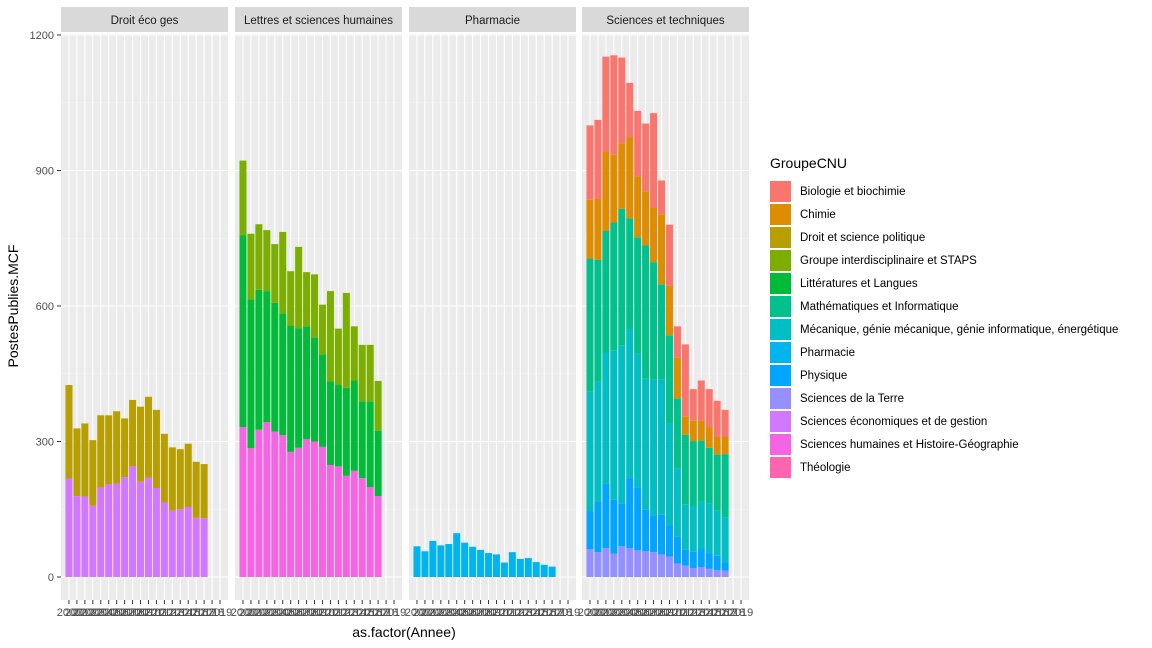 This screenshot has height=648, width=1152. I want to click on x-tick-label: 2014, so click(180, 613).